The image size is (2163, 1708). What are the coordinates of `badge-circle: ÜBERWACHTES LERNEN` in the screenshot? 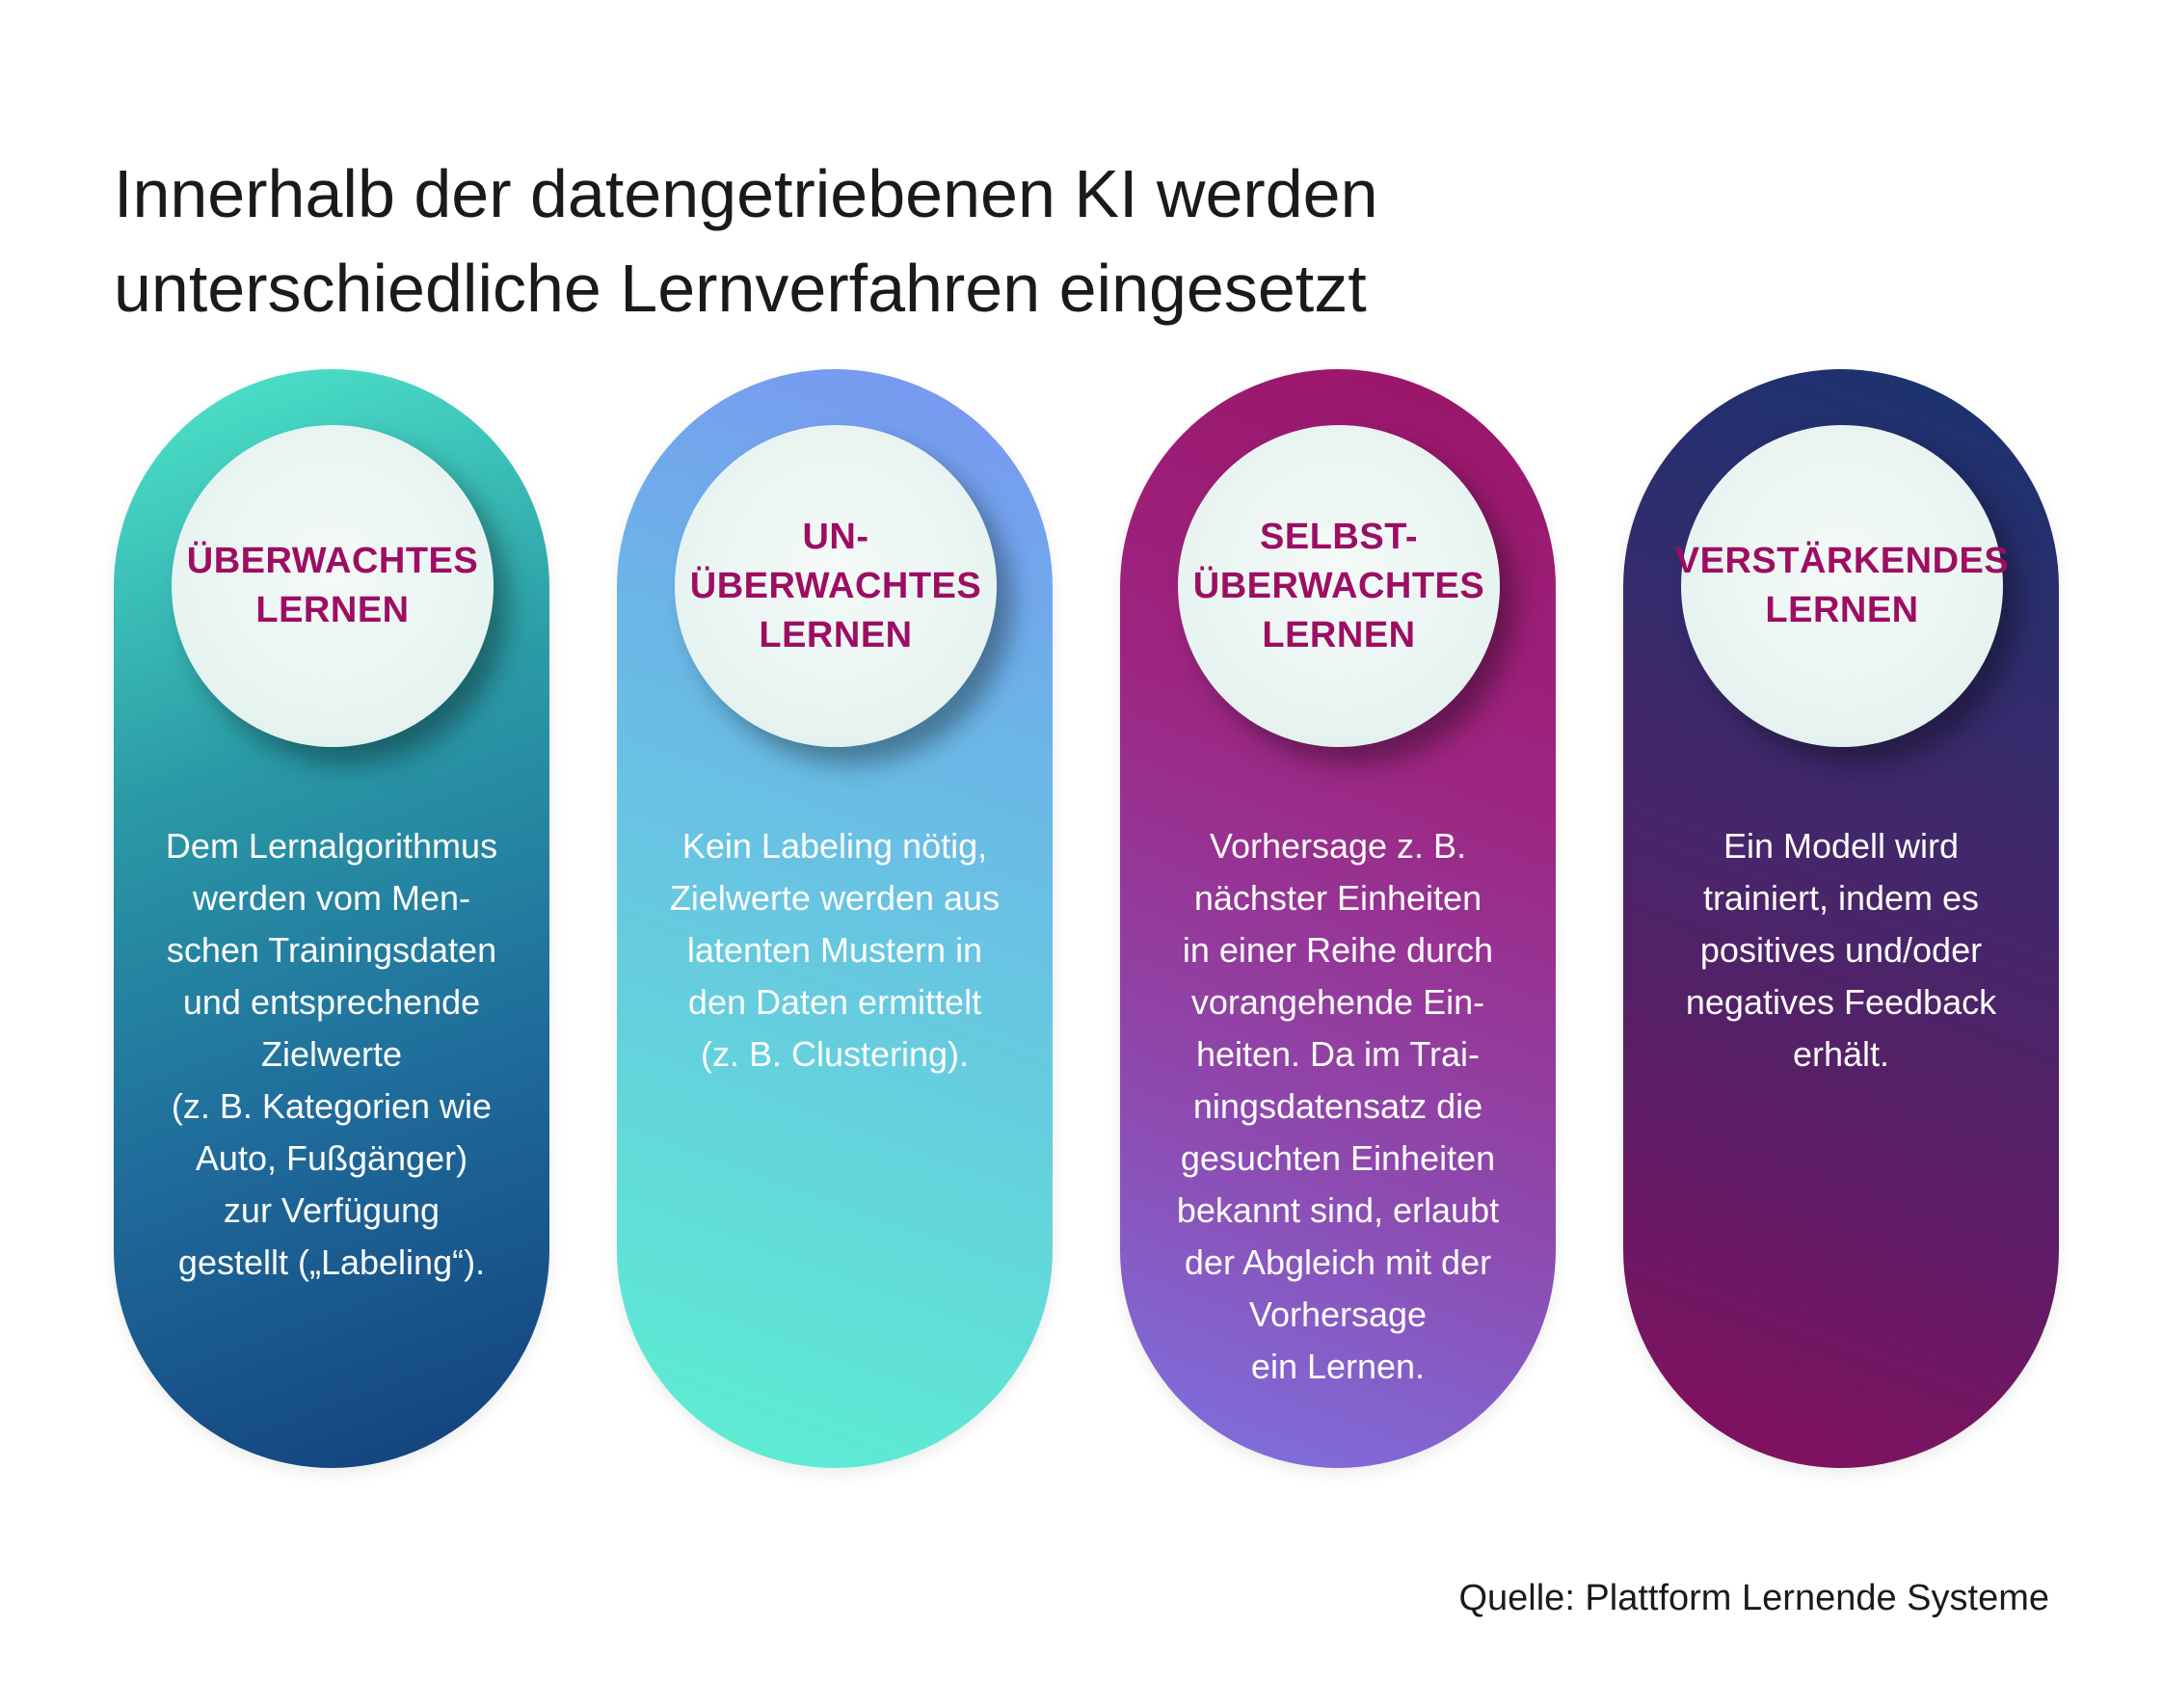 It's located at (333, 586).